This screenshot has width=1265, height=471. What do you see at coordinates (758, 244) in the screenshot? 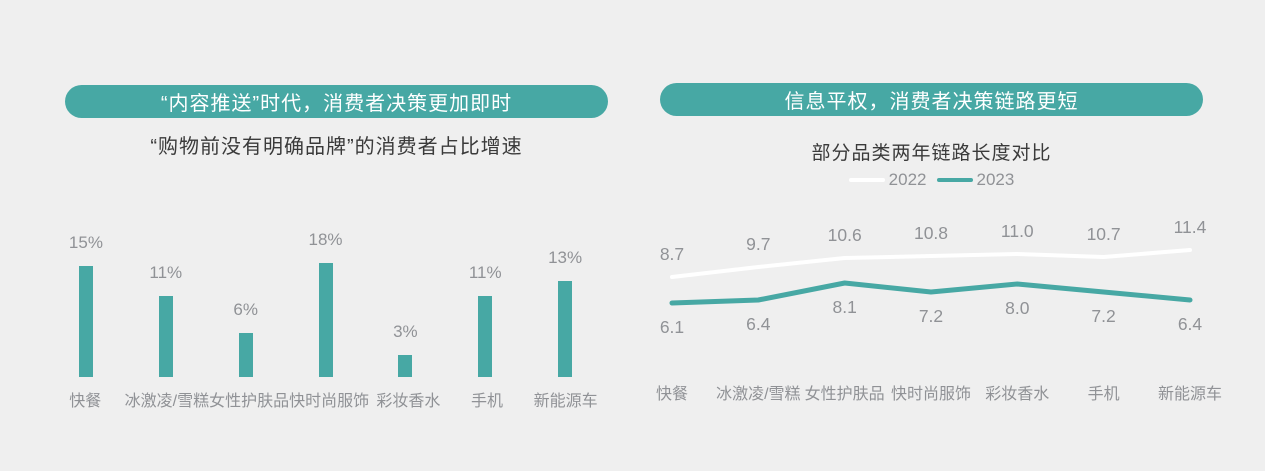
I see `line-value-label: 9.7` at bounding box center [758, 244].